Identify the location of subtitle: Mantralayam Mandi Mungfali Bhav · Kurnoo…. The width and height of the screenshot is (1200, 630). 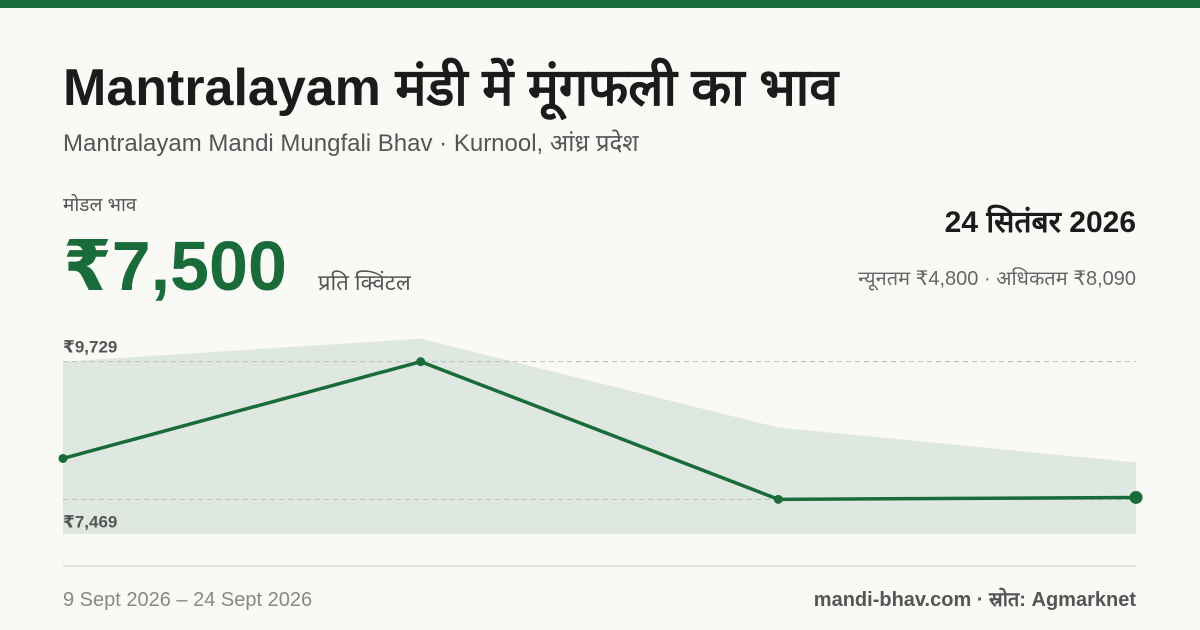
(351, 143).